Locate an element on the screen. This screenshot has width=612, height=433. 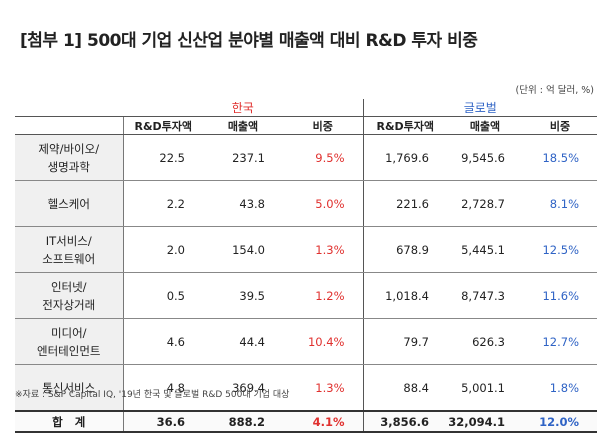
kr-sales-cell: 44.4 is located at coordinates (243, 341).